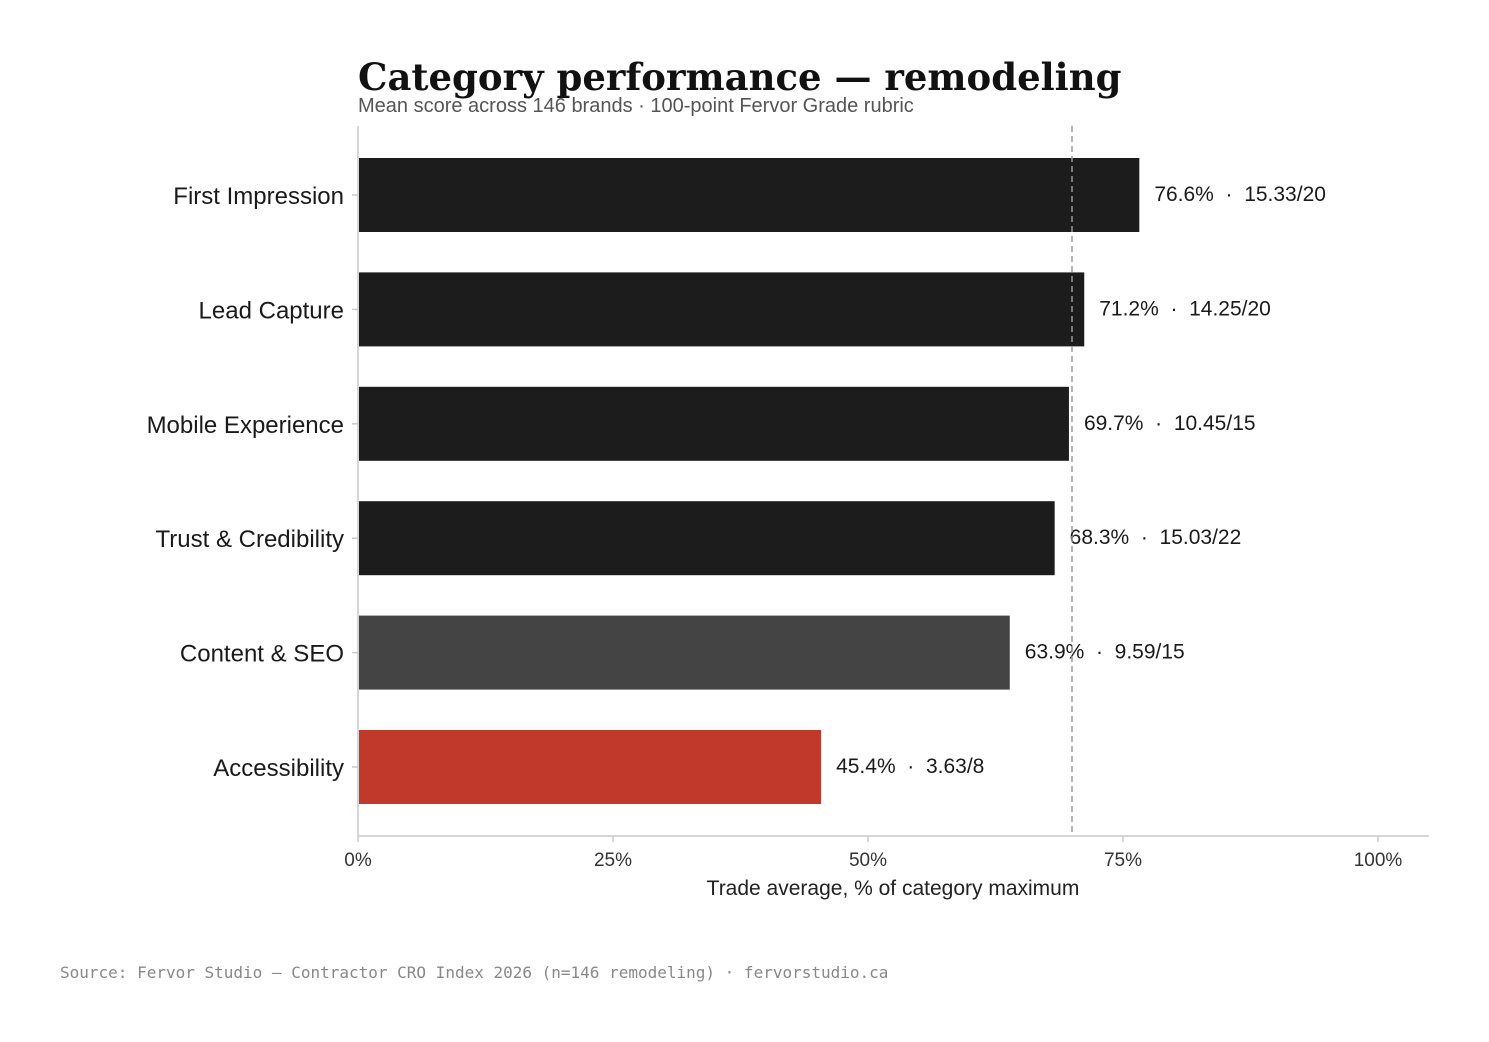 This screenshot has height=1042, width=1489. I want to click on x-tick-label: 50%, so click(868, 860).